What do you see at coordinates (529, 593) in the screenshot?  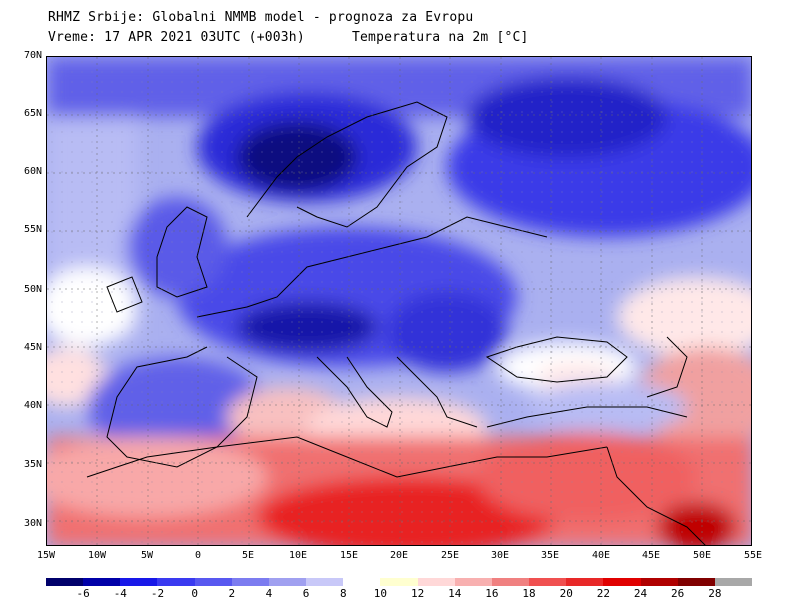 I see `color-scale-label: 18` at bounding box center [529, 593].